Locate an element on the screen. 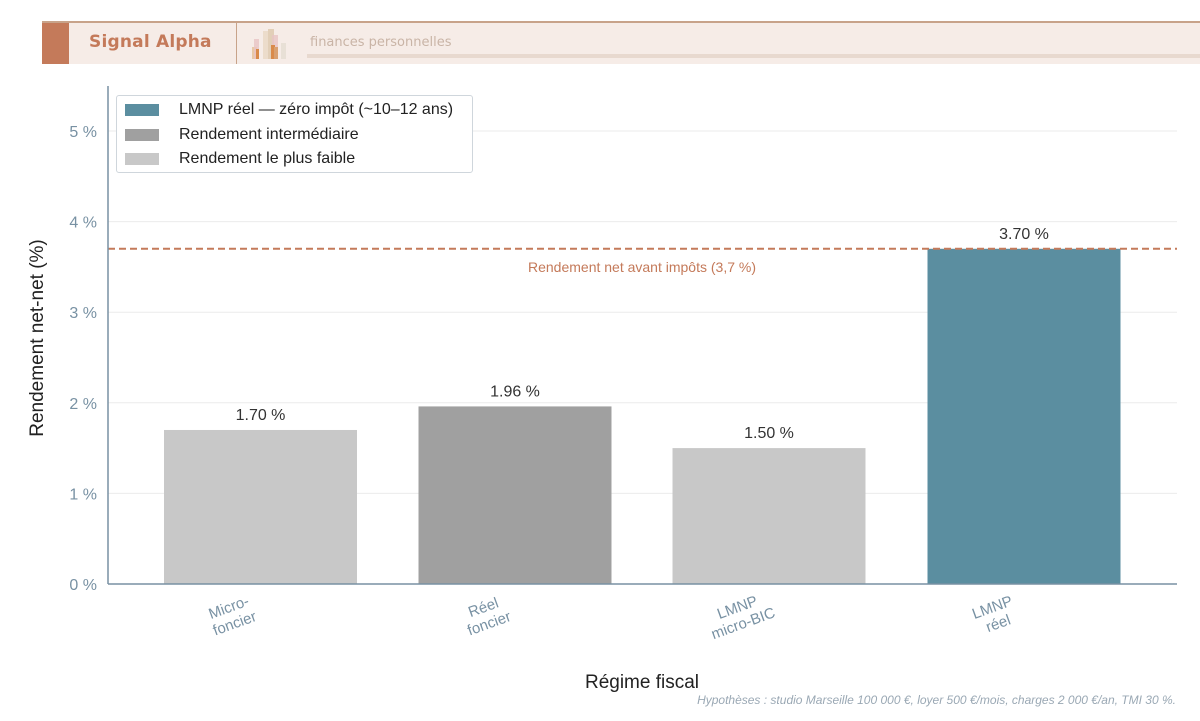 This screenshot has height=721, width=1200. bar-micro-foncier is located at coordinates (260, 506).